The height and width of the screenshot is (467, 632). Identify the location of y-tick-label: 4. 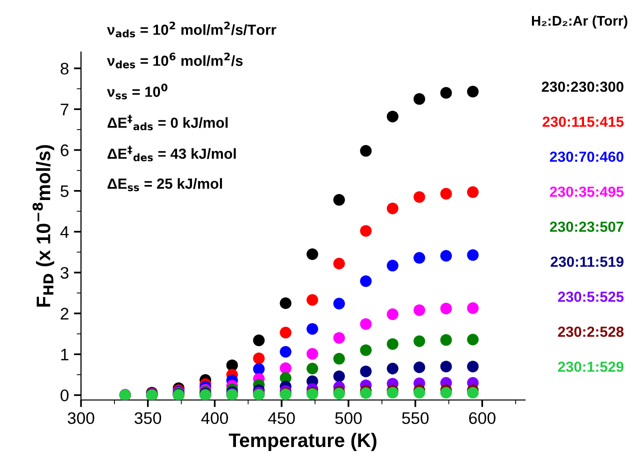
(64, 232).